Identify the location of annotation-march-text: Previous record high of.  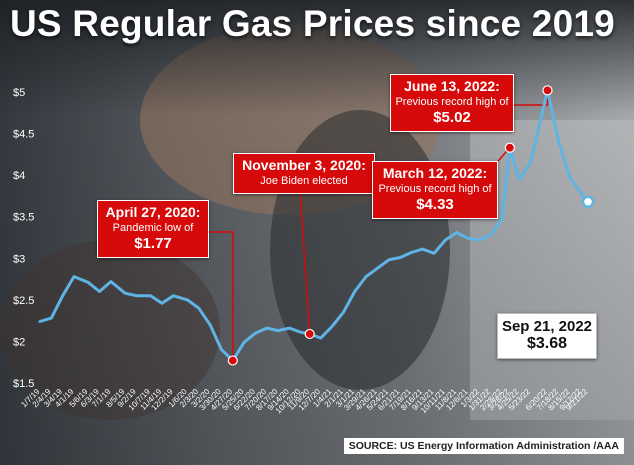
(435, 189).